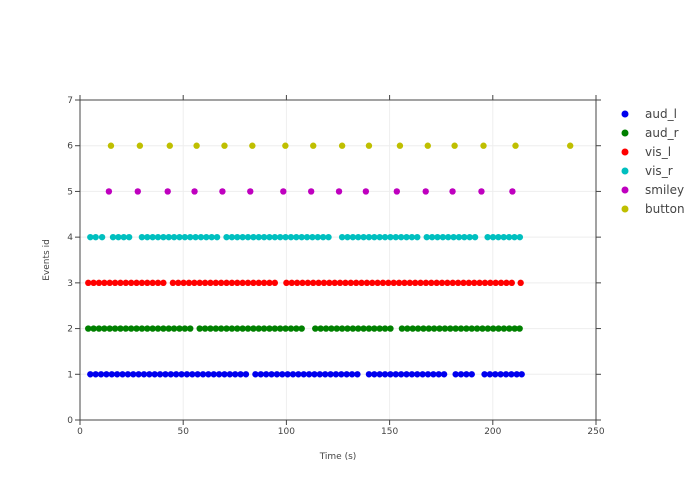  I want to click on y-axis-title: Events id, so click(47, 260).